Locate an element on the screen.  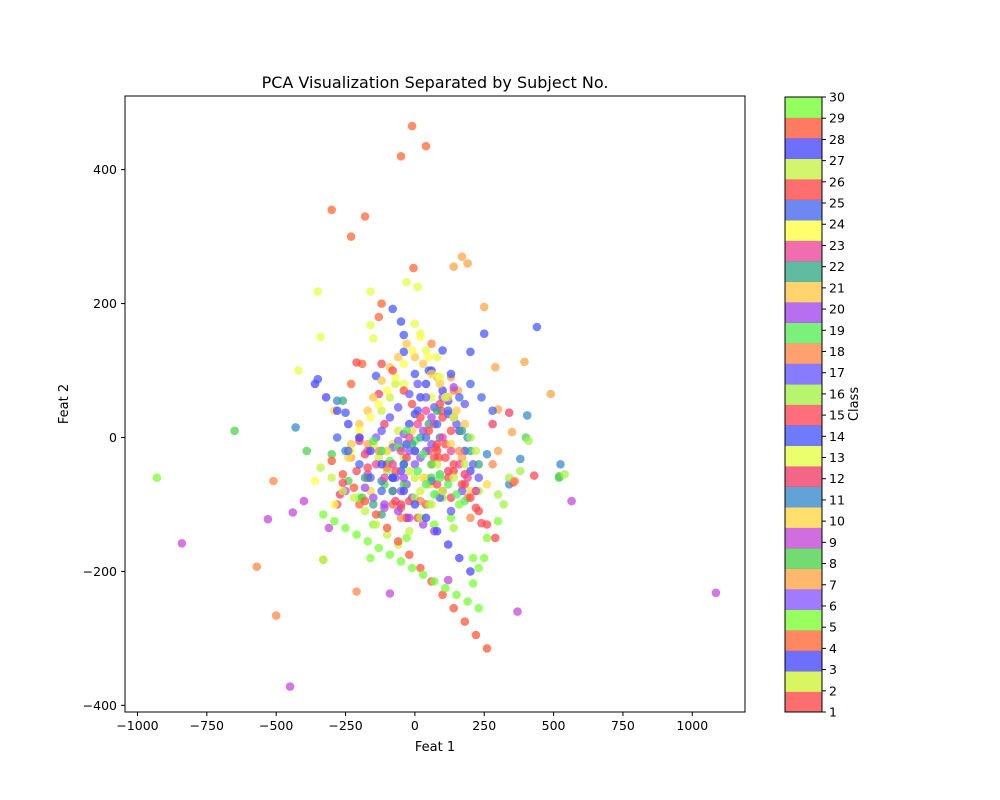
colorbar-tick-label: 28 is located at coordinates (837, 139).